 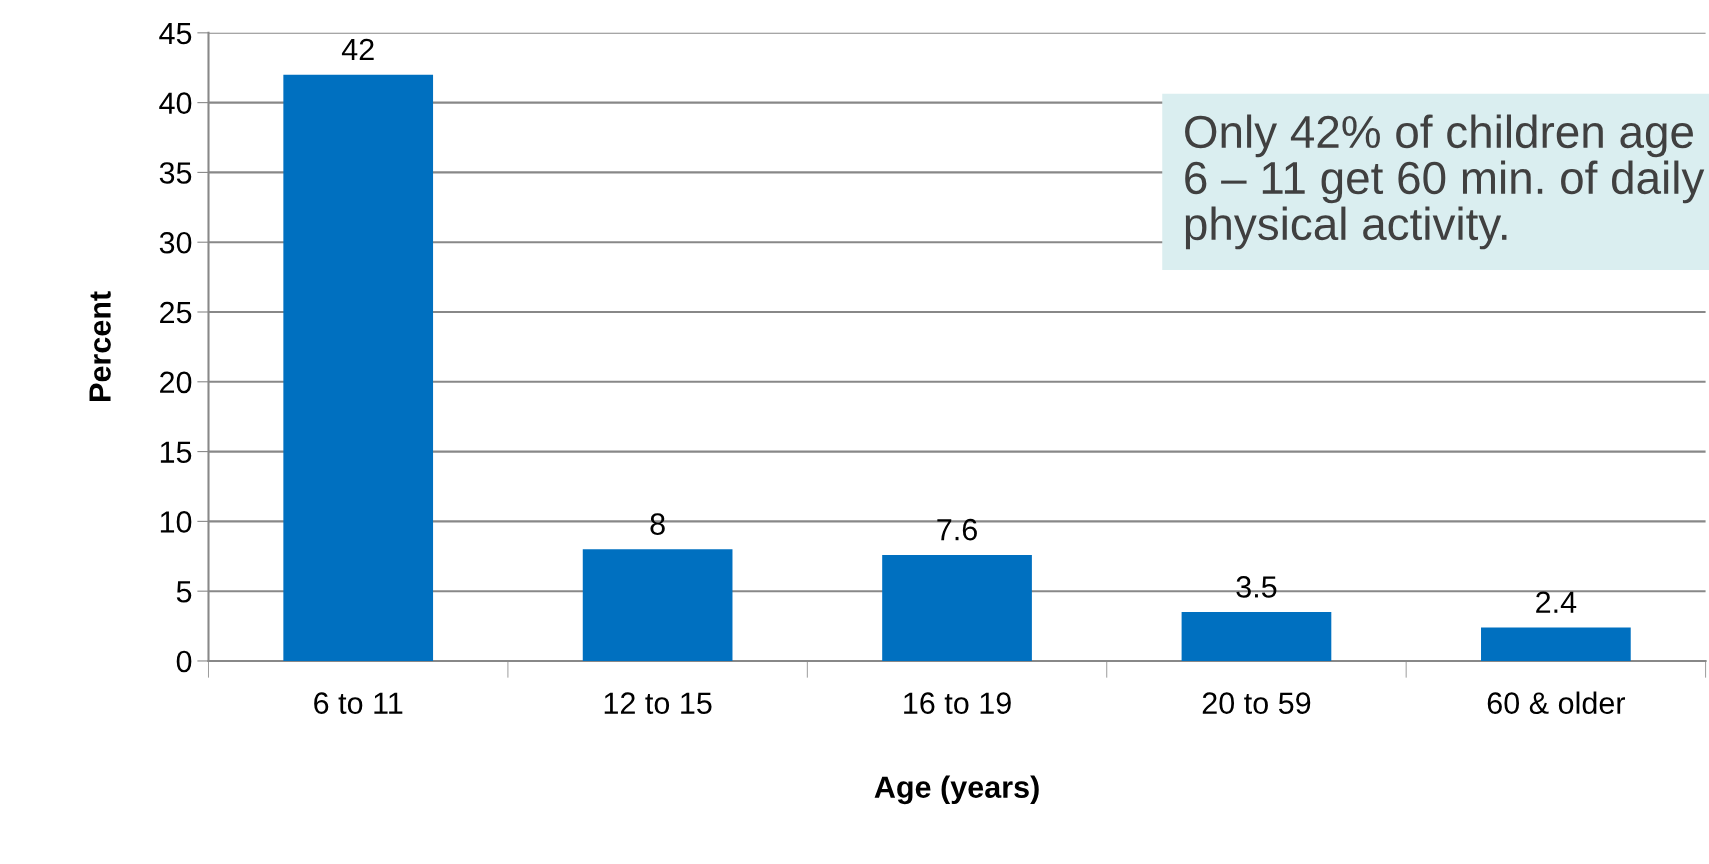 What do you see at coordinates (184, 592) in the screenshot?
I see `y-tick-label: 5` at bounding box center [184, 592].